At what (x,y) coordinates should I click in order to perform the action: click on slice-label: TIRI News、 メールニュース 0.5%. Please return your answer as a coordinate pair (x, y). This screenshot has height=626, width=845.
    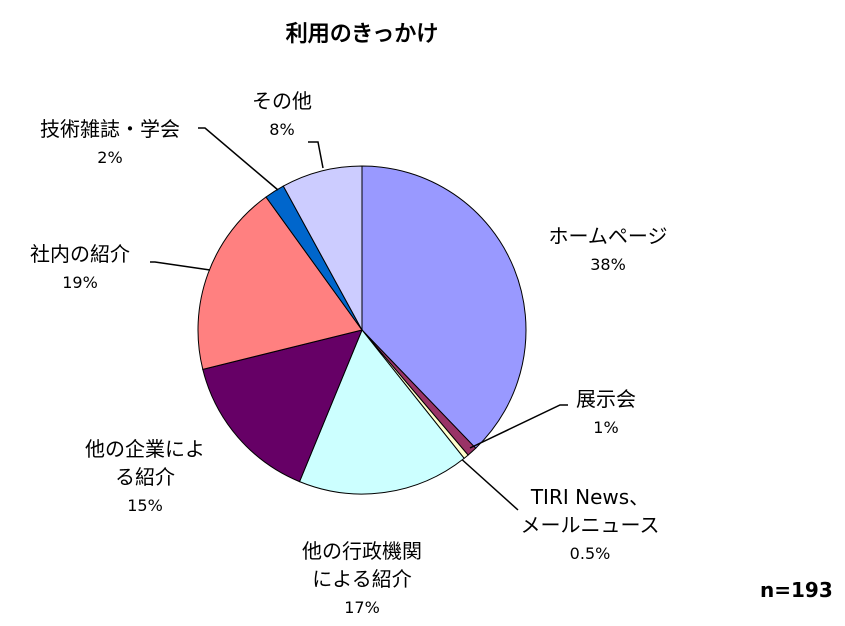
    Looking at the image, I should click on (590, 526).